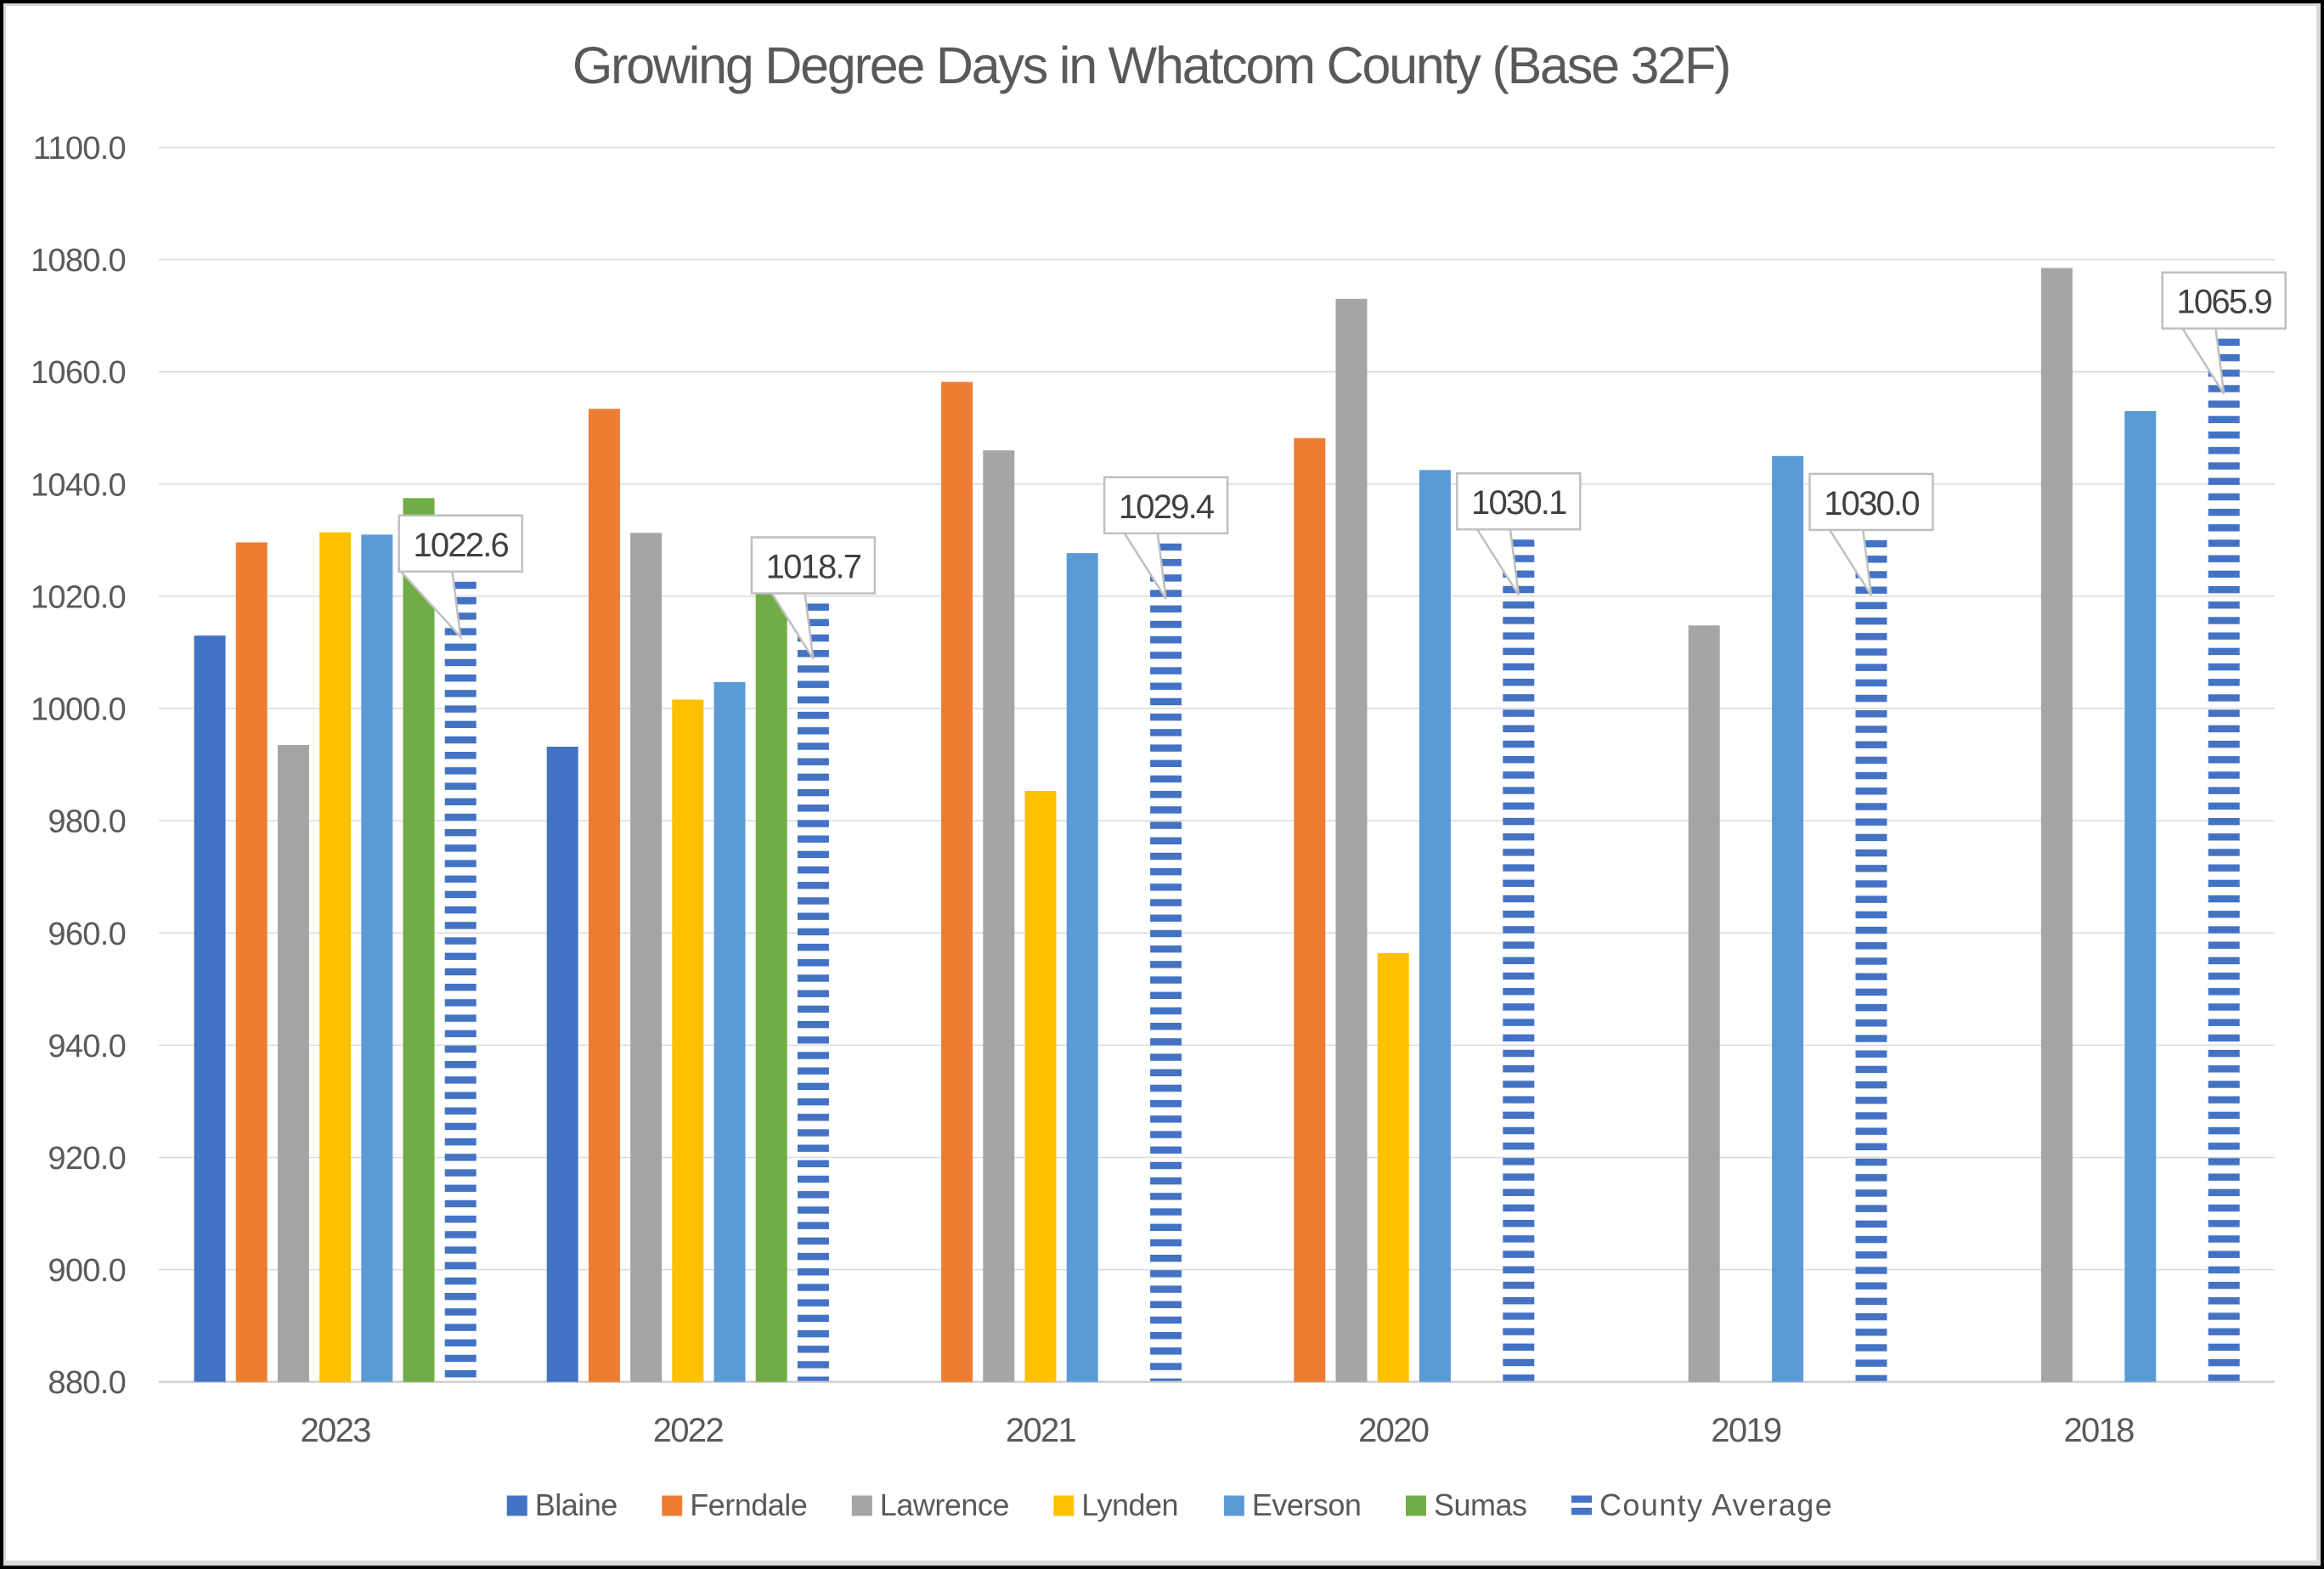  What do you see at coordinates (87, 1159) in the screenshot?
I see `svg-text: 920.0` at bounding box center [87, 1159].